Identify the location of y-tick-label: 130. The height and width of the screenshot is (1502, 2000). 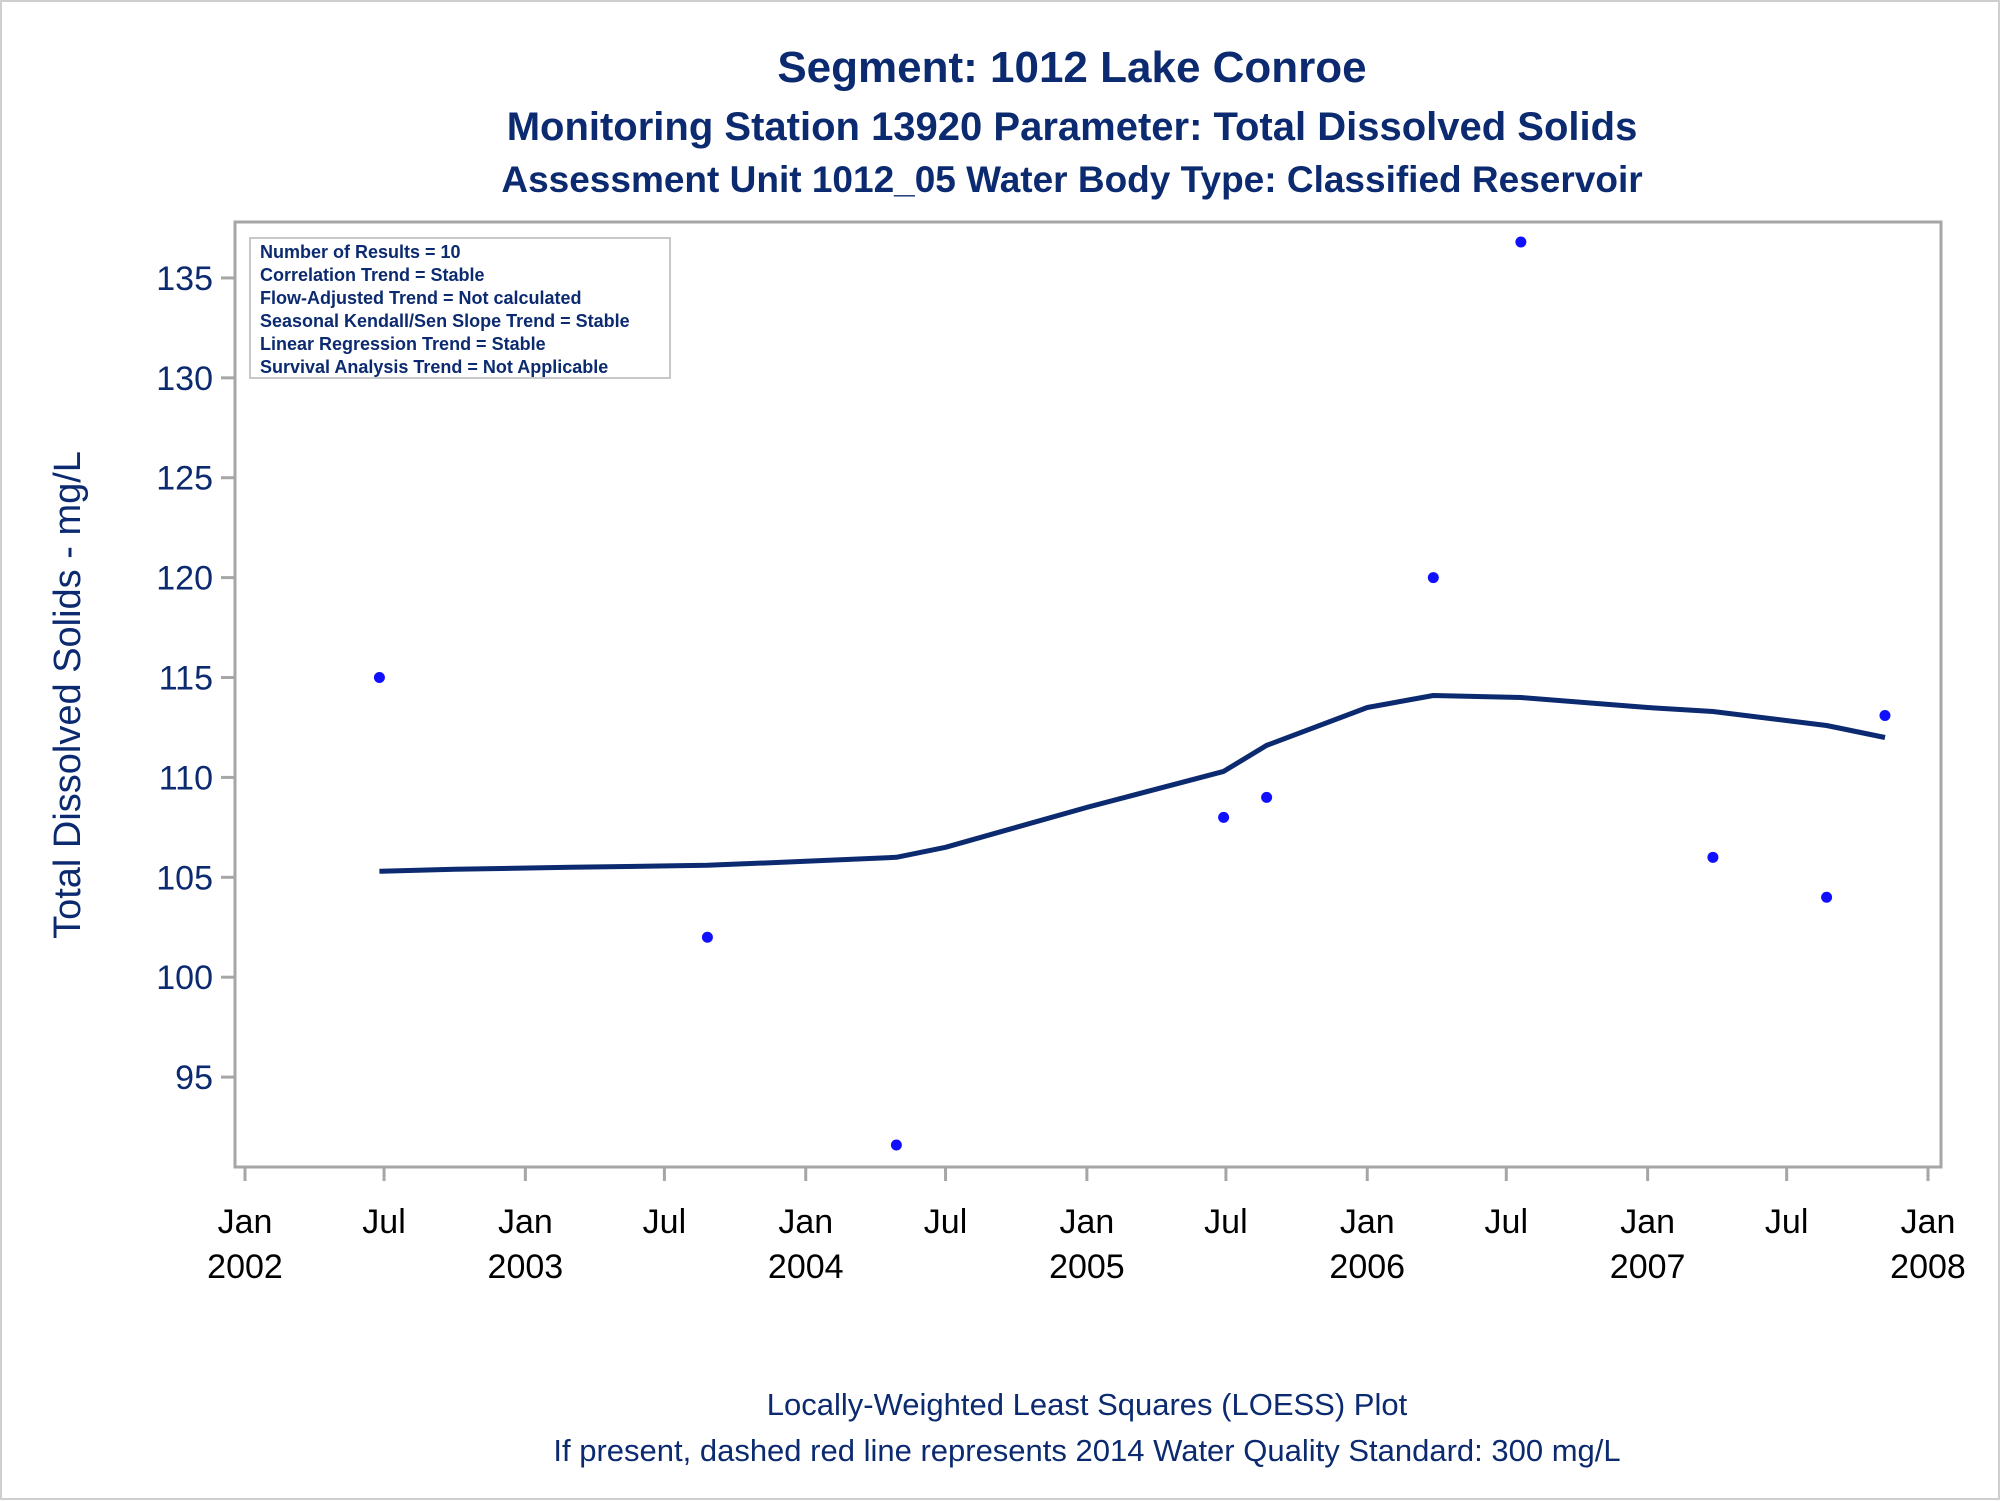
(184, 379).